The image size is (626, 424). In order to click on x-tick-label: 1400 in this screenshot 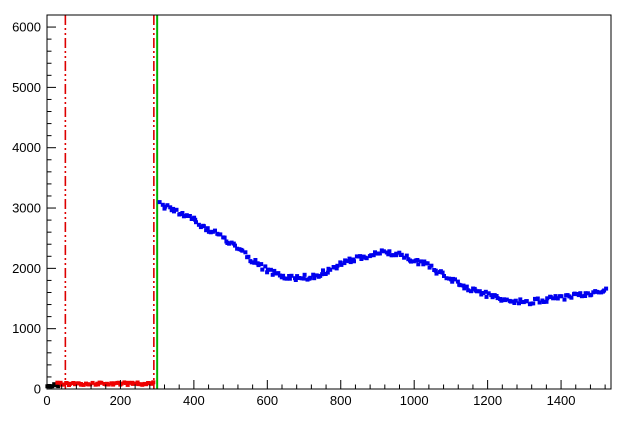, I will do `click(561, 400)`.